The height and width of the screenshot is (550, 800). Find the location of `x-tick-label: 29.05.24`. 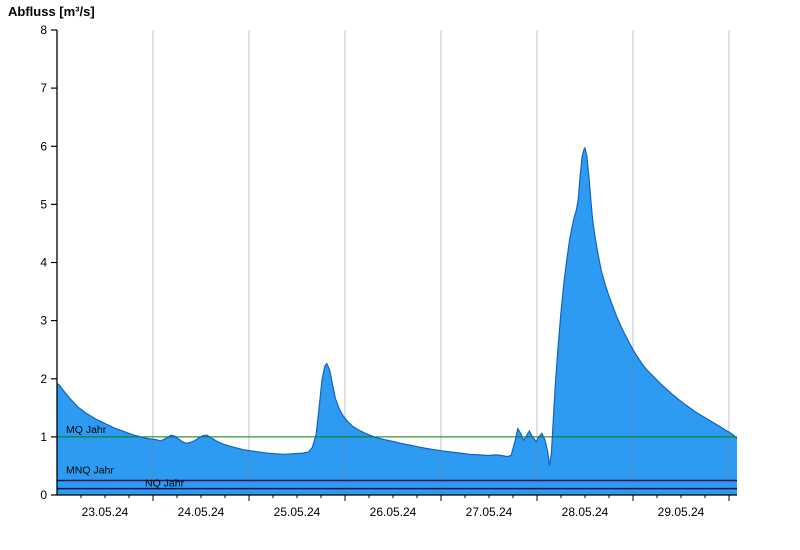

x-tick-label: 29.05.24 is located at coordinates (681, 512).